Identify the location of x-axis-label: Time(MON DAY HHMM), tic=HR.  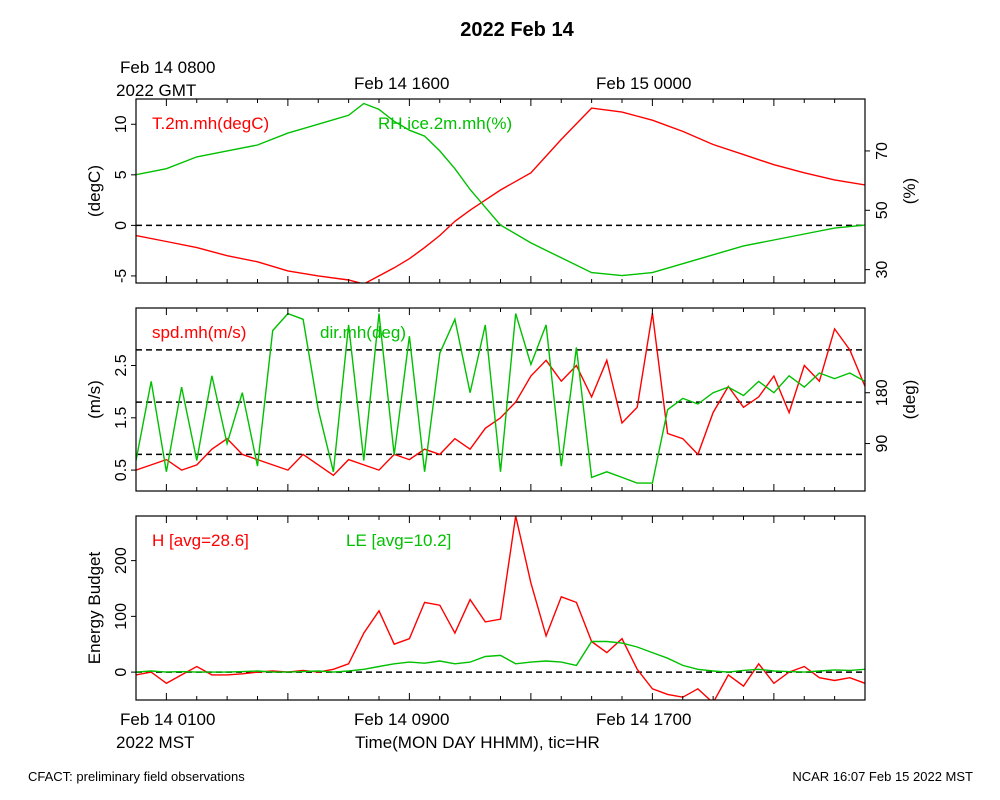
(477, 742).